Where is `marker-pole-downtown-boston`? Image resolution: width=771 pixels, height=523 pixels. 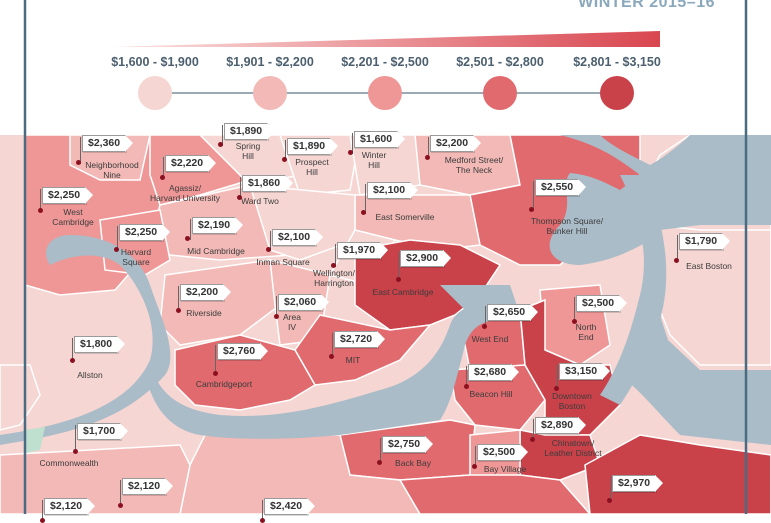
marker-pole-downtown-boston is located at coordinates (557, 377).